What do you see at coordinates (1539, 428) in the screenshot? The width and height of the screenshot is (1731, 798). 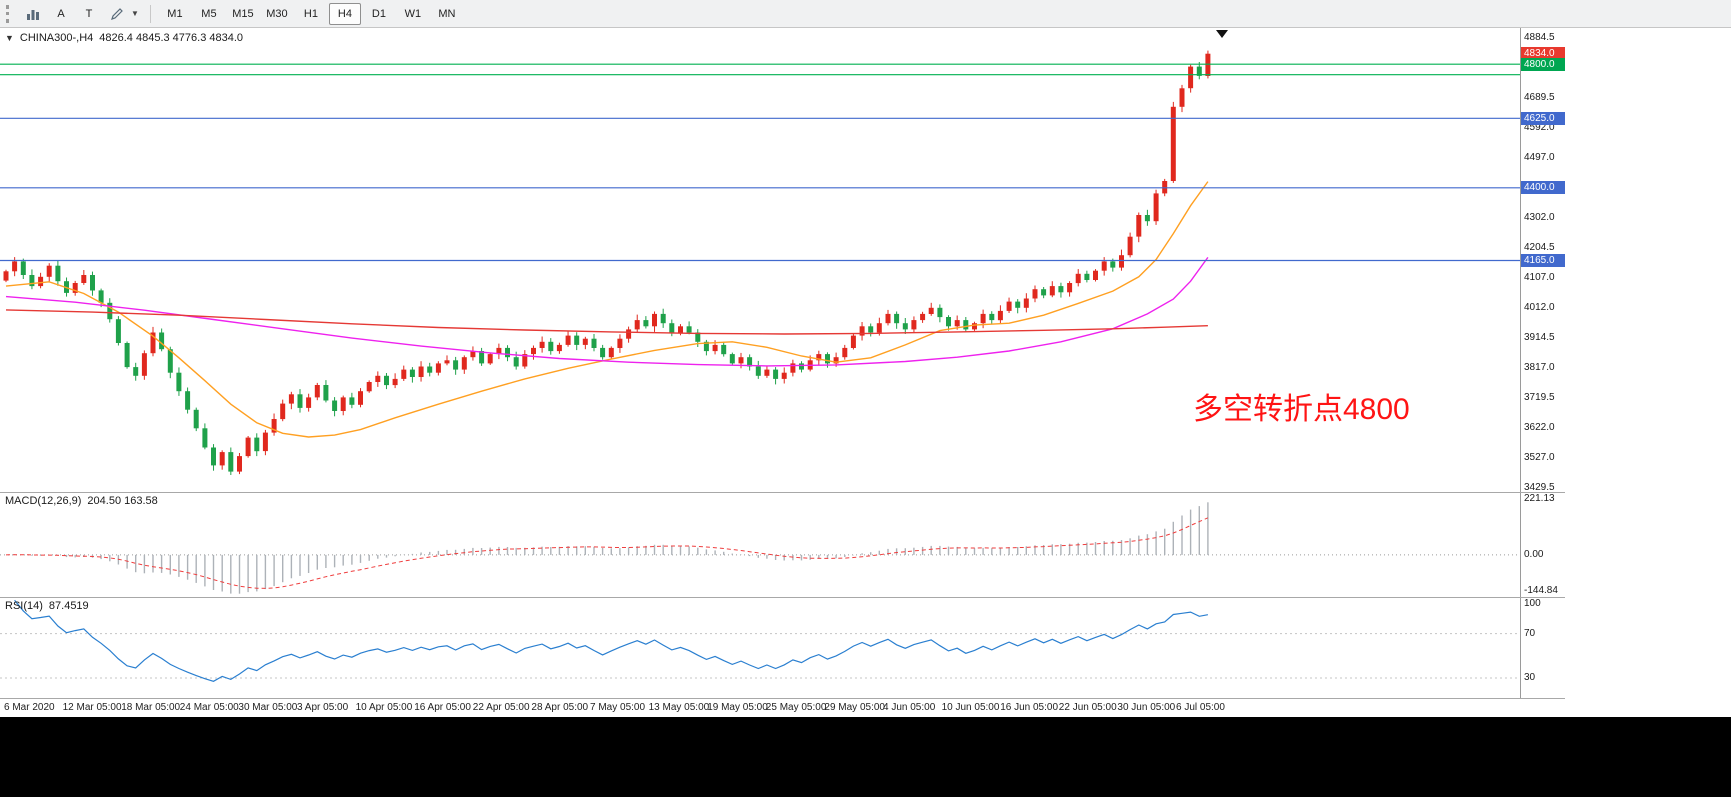 I see `price-axis-label: 3622.0` at bounding box center [1539, 428].